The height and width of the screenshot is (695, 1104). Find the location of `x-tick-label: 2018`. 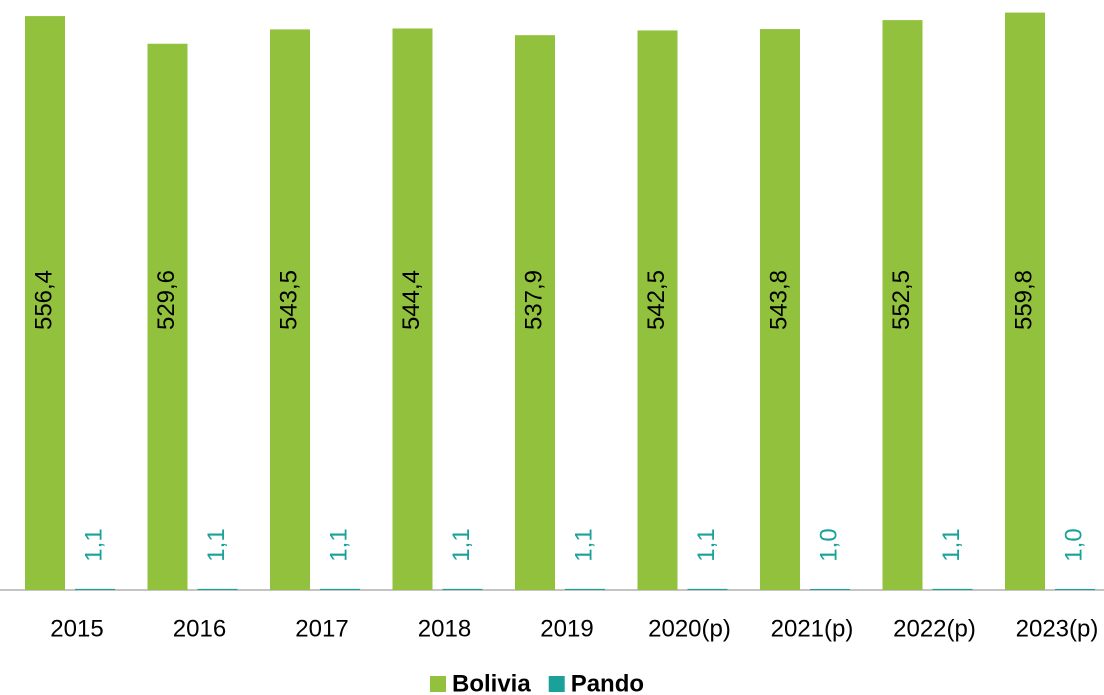

x-tick-label: 2018 is located at coordinates (444, 628).